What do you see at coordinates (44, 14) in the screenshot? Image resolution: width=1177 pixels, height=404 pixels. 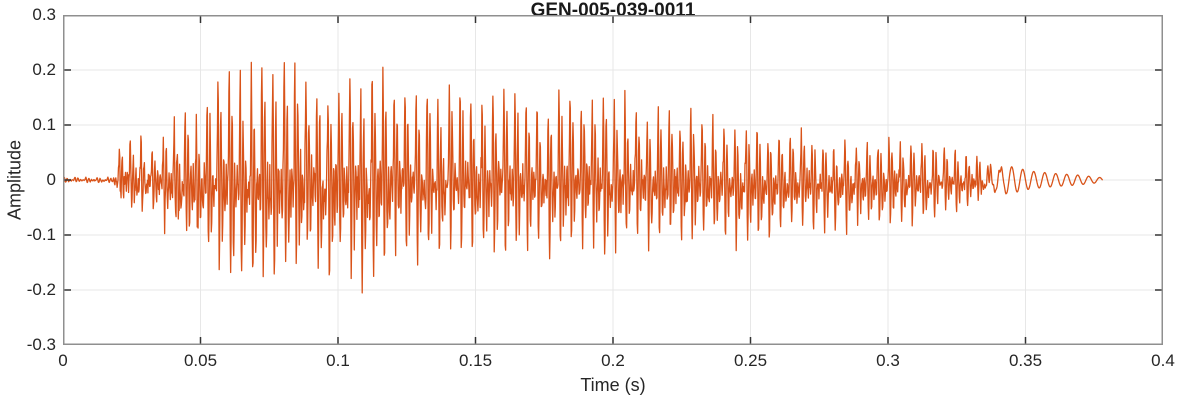 I see `y-tick-label: 0.3` at bounding box center [44, 14].